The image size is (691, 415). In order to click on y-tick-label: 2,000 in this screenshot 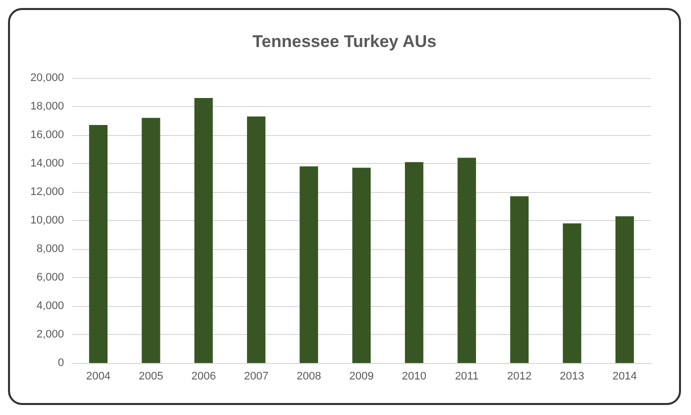, I will do `click(50, 334)`.